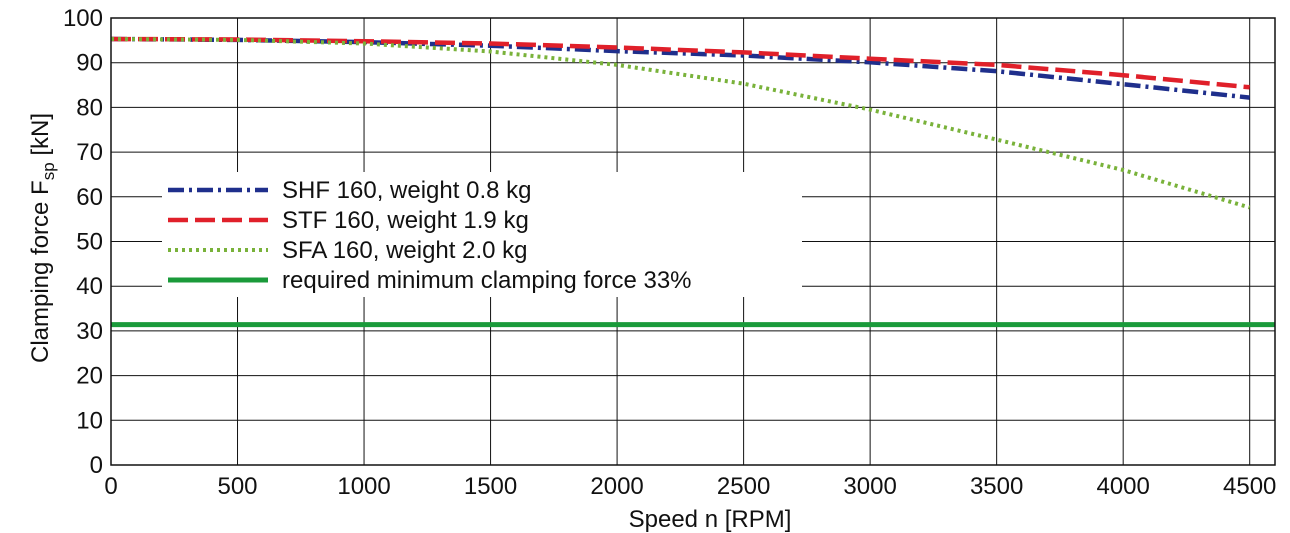 Image resolution: width=1290 pixels, height=533 pixels. What do you see at coordinates (616, 486) in the screenshot?
I see `x-tick-label: 2000` at bounding box center [616, 486].